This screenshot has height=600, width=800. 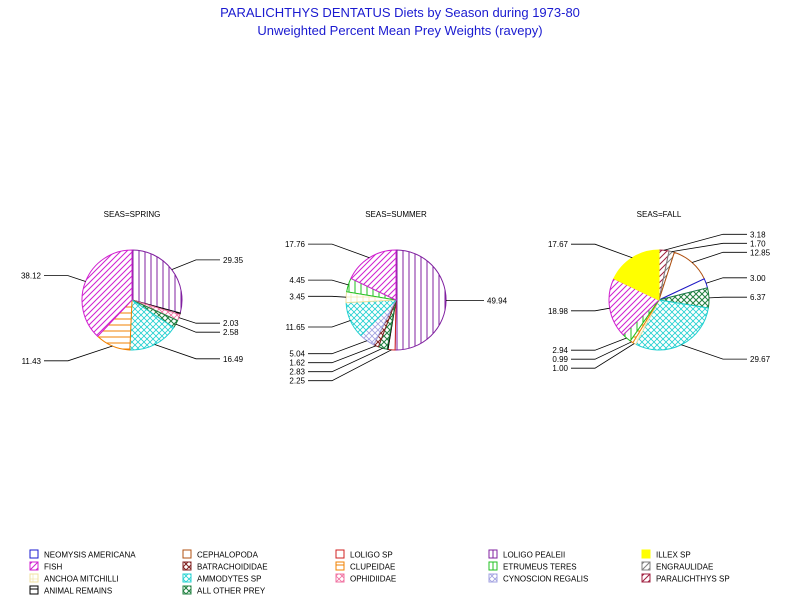 I want to click on slice-value-label: 6.37, so click(x=758, y=297).